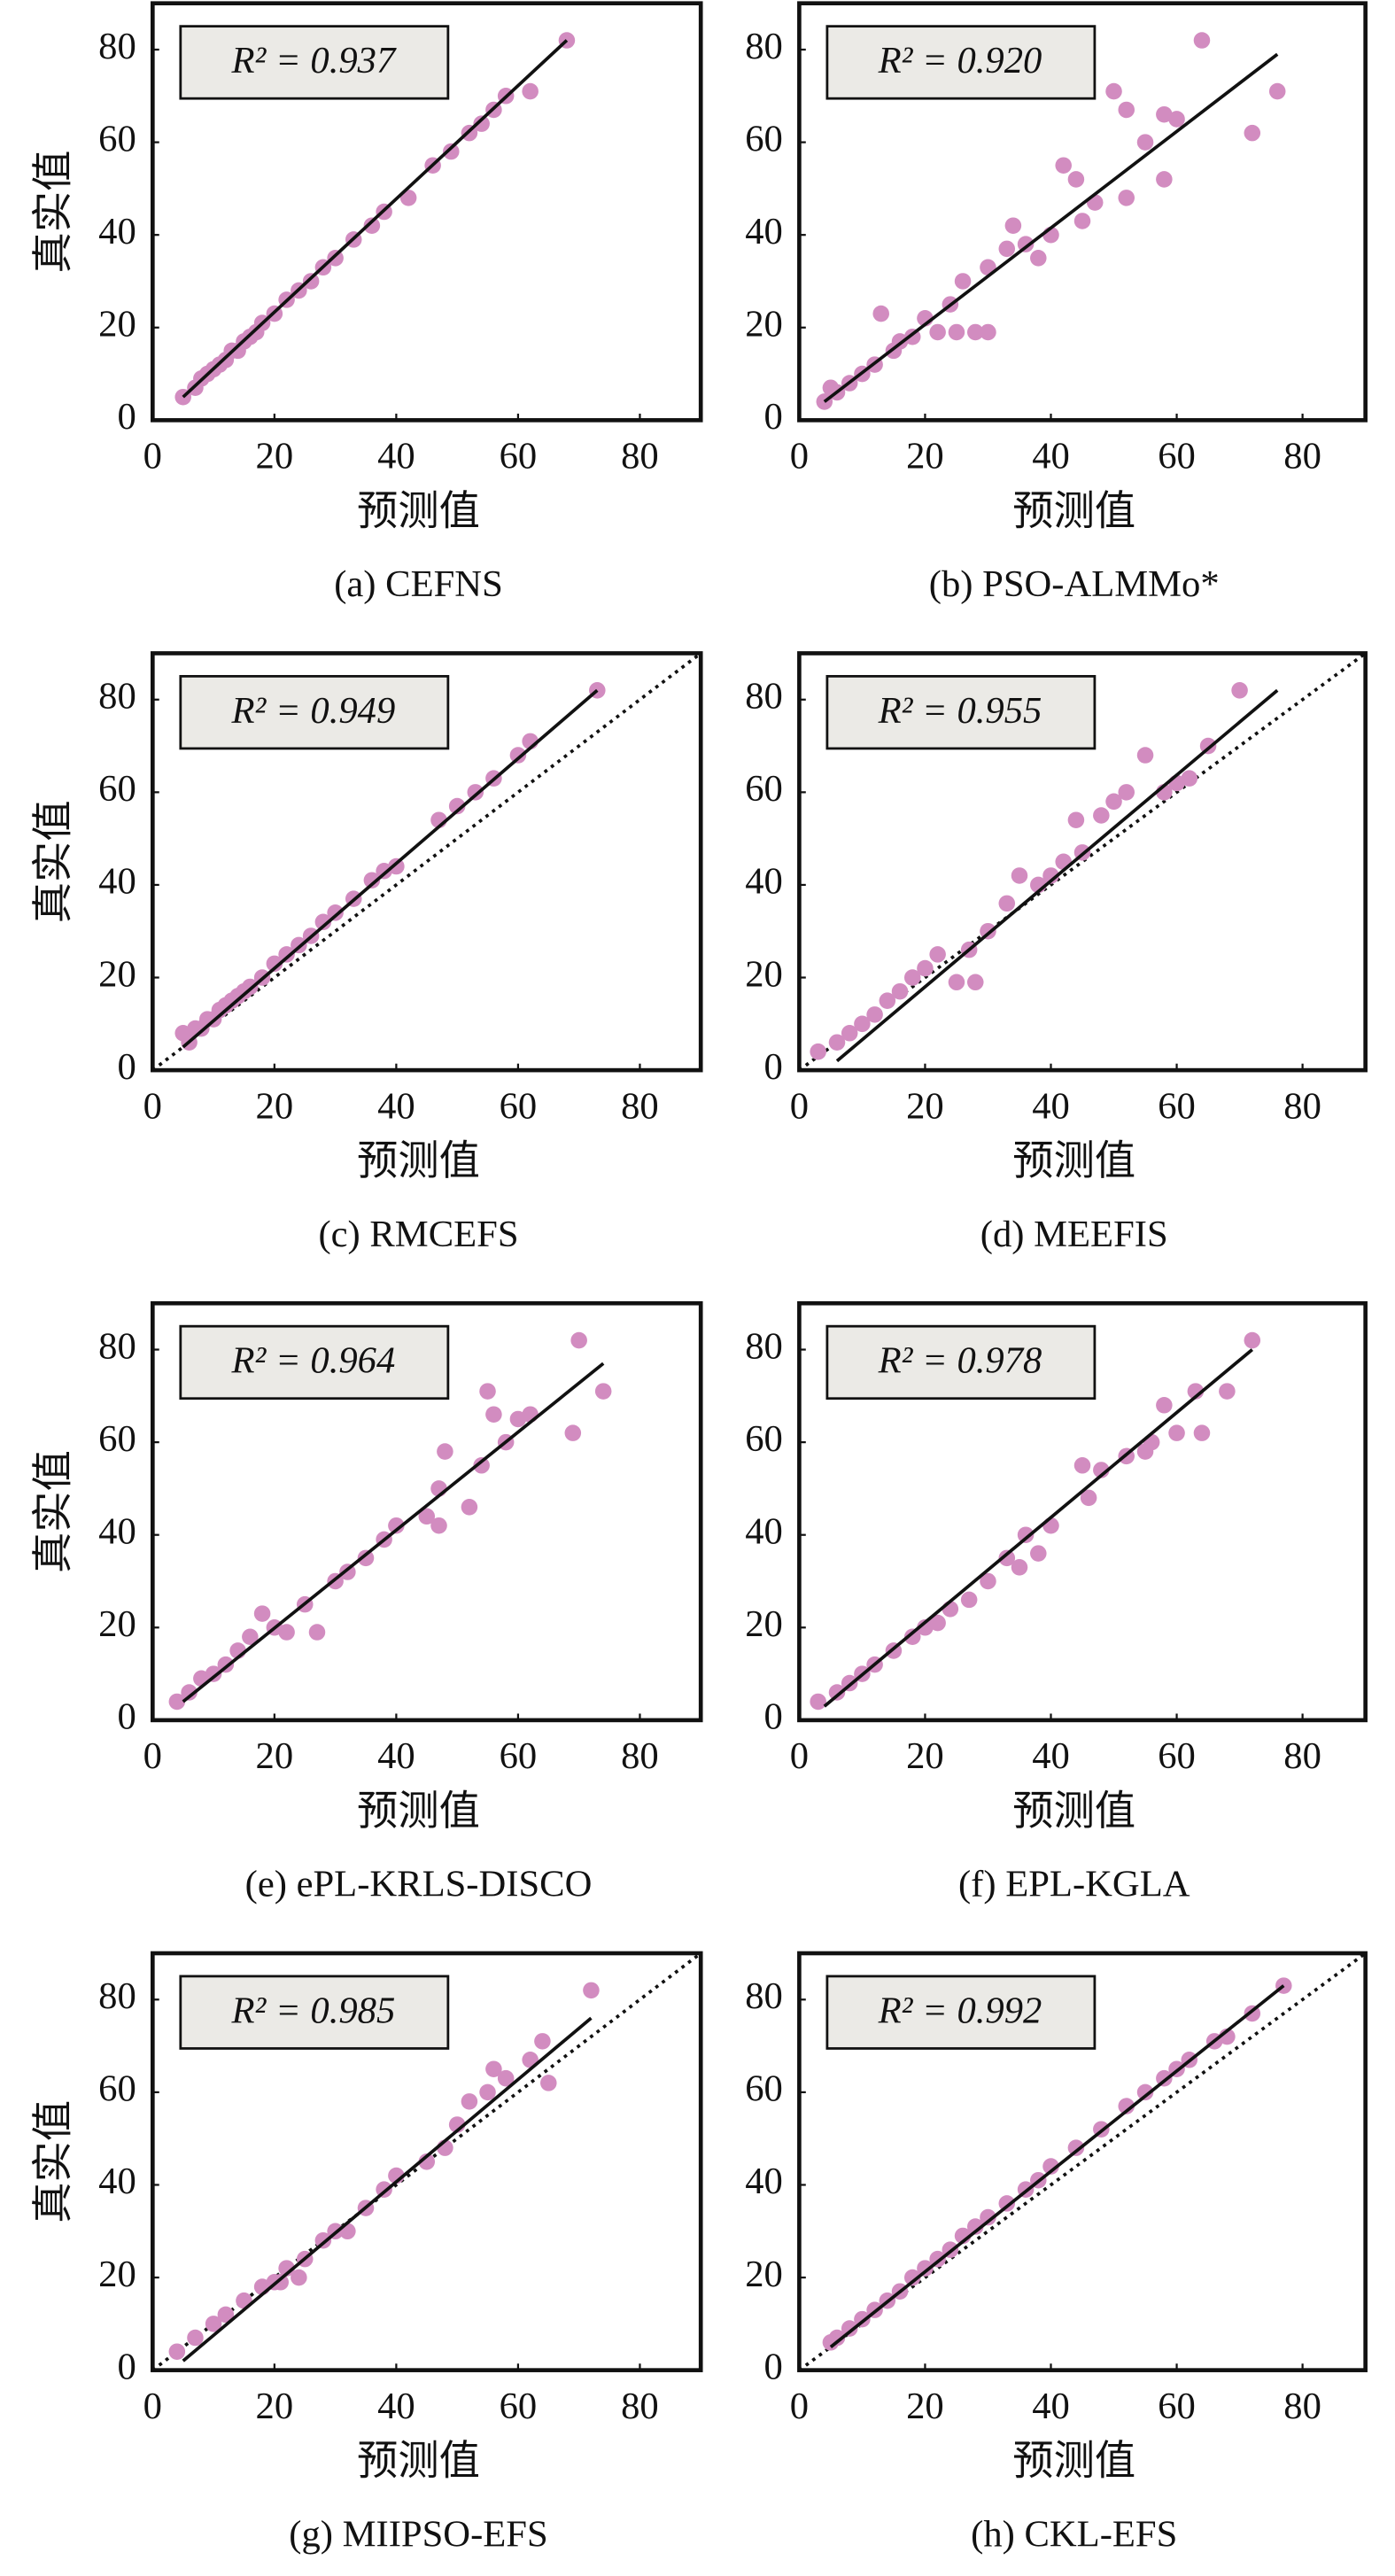  What do you see at coordinates (925, 2406) in the screenshot?
I see `x-tick-label: 20` at bounding box center [925, 2406].